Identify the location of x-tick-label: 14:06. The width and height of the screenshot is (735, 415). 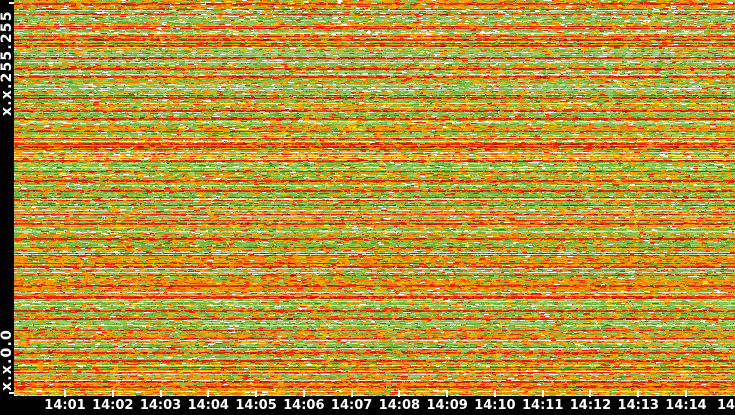
(304, 405).